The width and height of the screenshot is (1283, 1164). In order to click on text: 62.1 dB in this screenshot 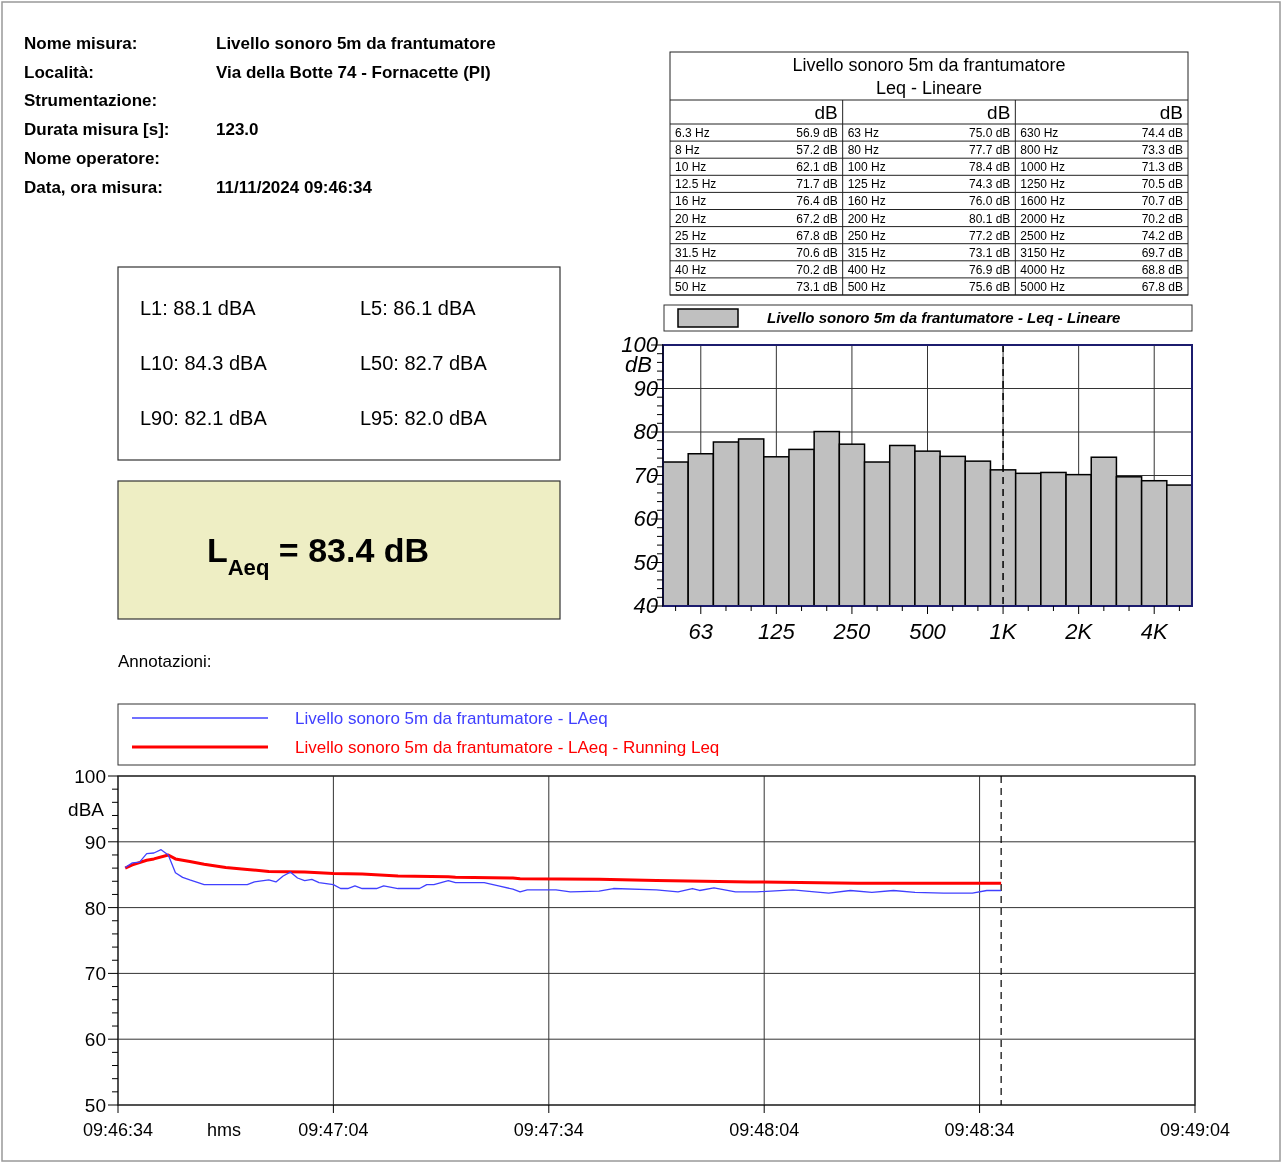, I will do `click(817, 167)`.